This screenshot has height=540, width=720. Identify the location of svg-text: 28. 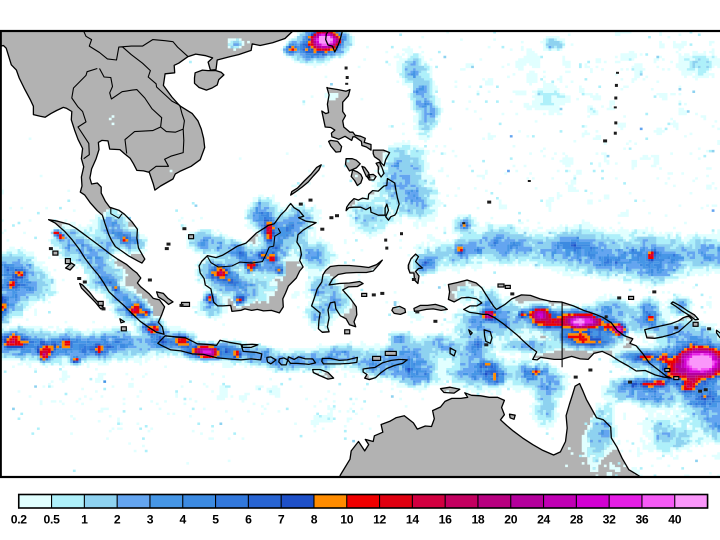
(576, 520).